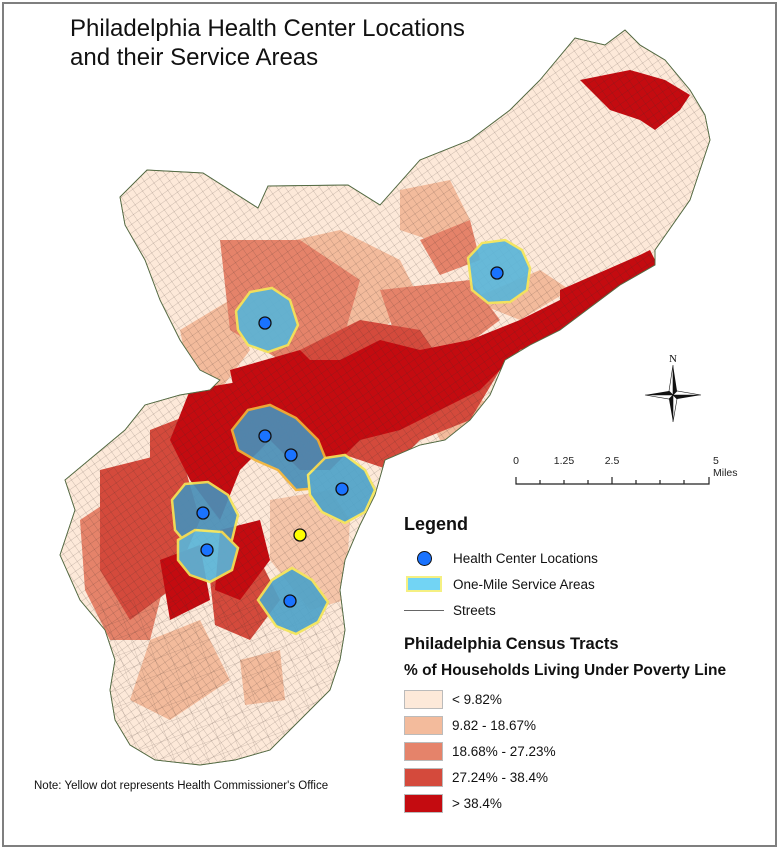 The width and height of the screenshot is (779, 847). Describe the element at coordinates (424, 610) in the screenshot. I see `street-line-icon` at that location.